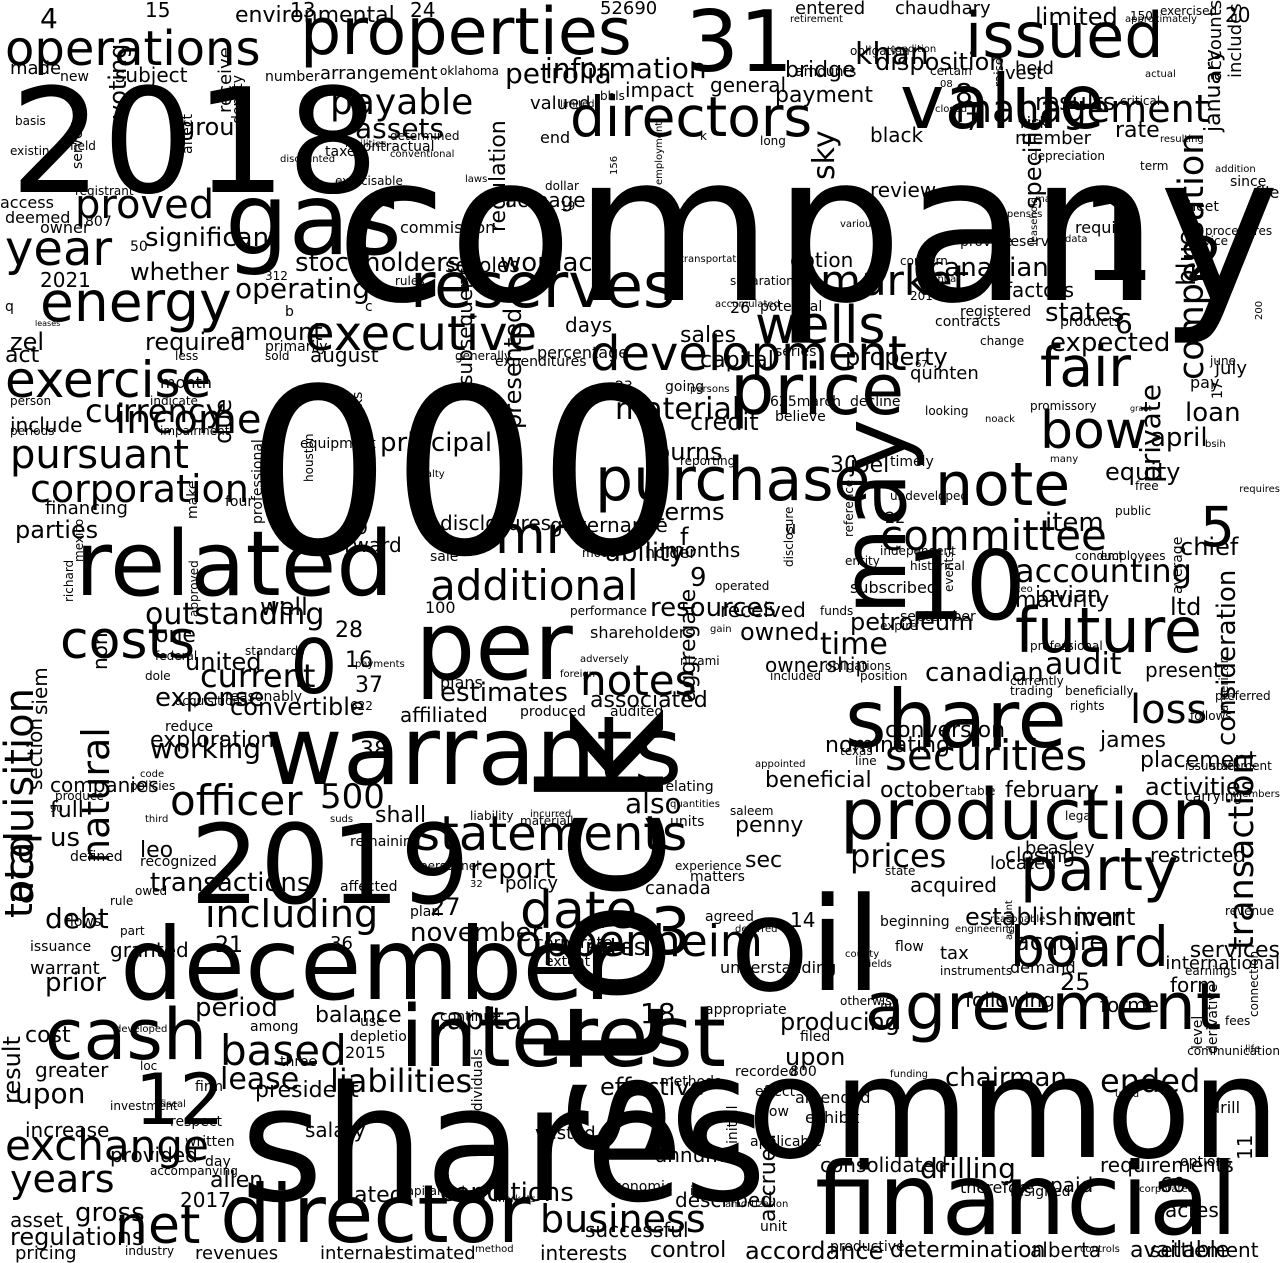  I want to click on word-follows: follows, so click(1211, 716).